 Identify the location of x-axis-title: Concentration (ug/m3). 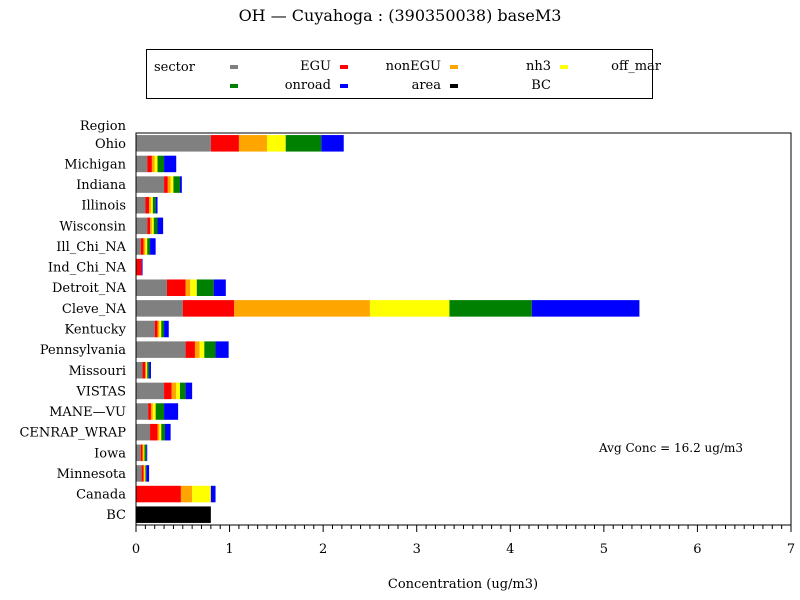
(463, 584).